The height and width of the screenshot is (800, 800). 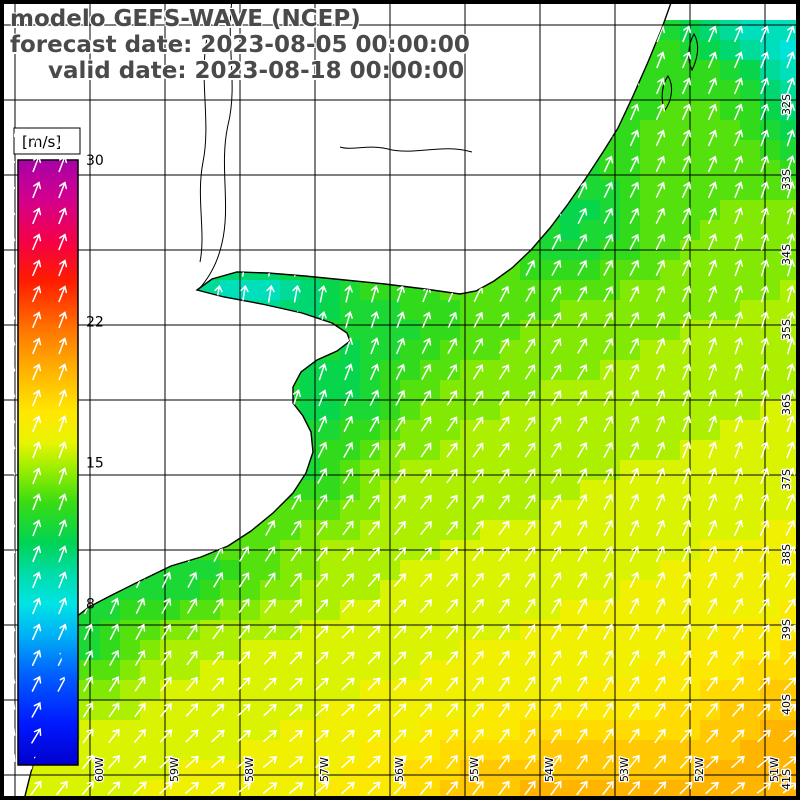 What do you see at coordinates (786, 329) in the screenshot?
I see `lat-tick-label: 35S` at bounding box center [786, 329].